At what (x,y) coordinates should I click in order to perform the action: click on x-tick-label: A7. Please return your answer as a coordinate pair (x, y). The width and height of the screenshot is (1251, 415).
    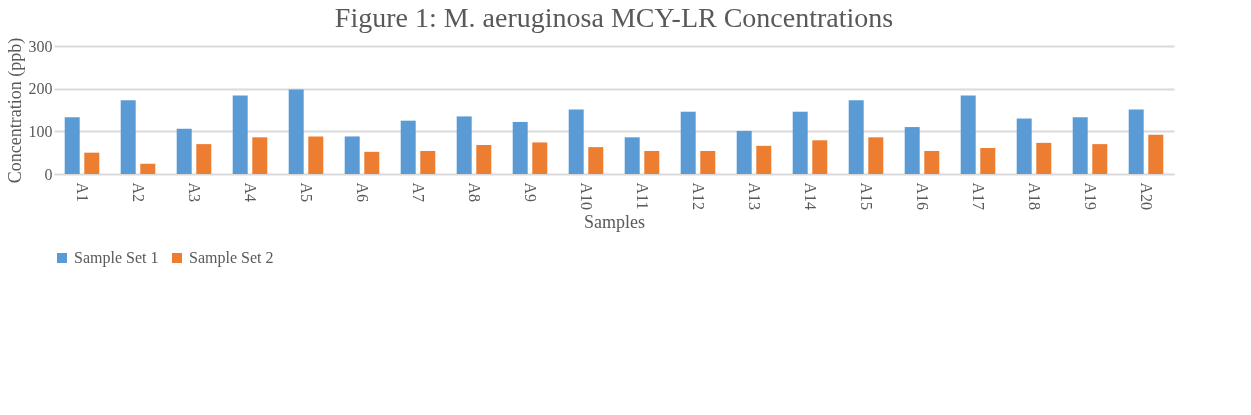
    Looking at the image, I should click on (418, 192).